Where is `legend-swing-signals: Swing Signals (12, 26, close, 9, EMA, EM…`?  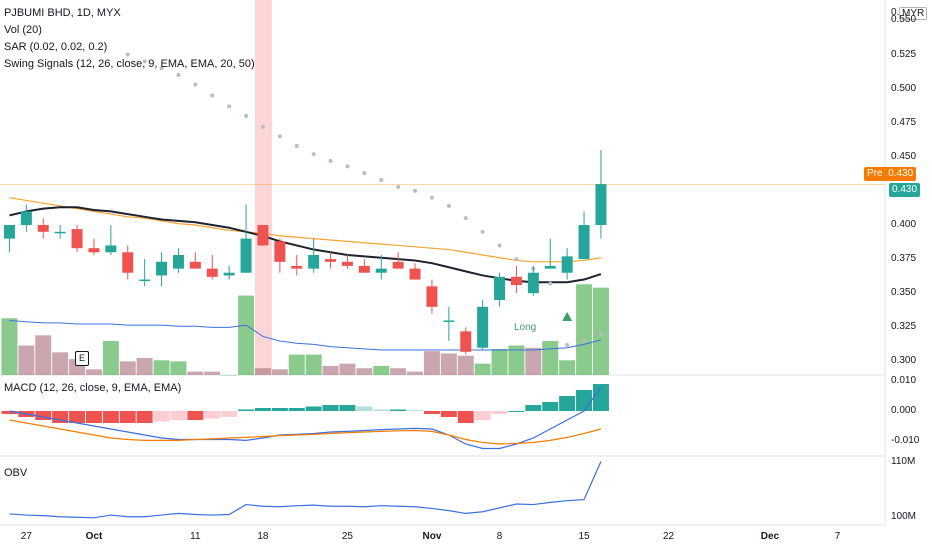 legend-swing-signals: Swing Signals (12, 26, close, 9, EMA, EM… is located at coordinates (129, 64).